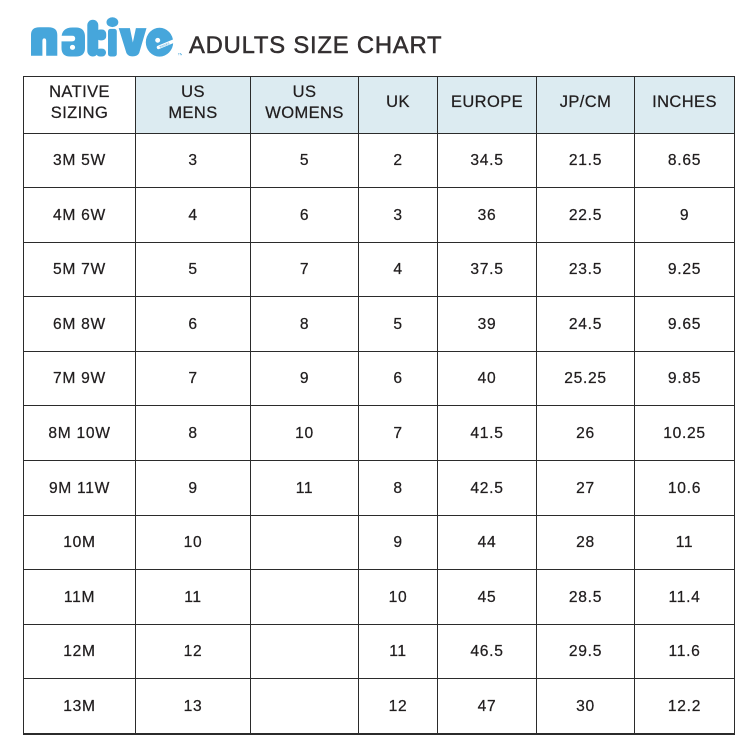  Describe the element at coordinates (179, 55) in the screenshot. I see `svg-text: ™` at that location.